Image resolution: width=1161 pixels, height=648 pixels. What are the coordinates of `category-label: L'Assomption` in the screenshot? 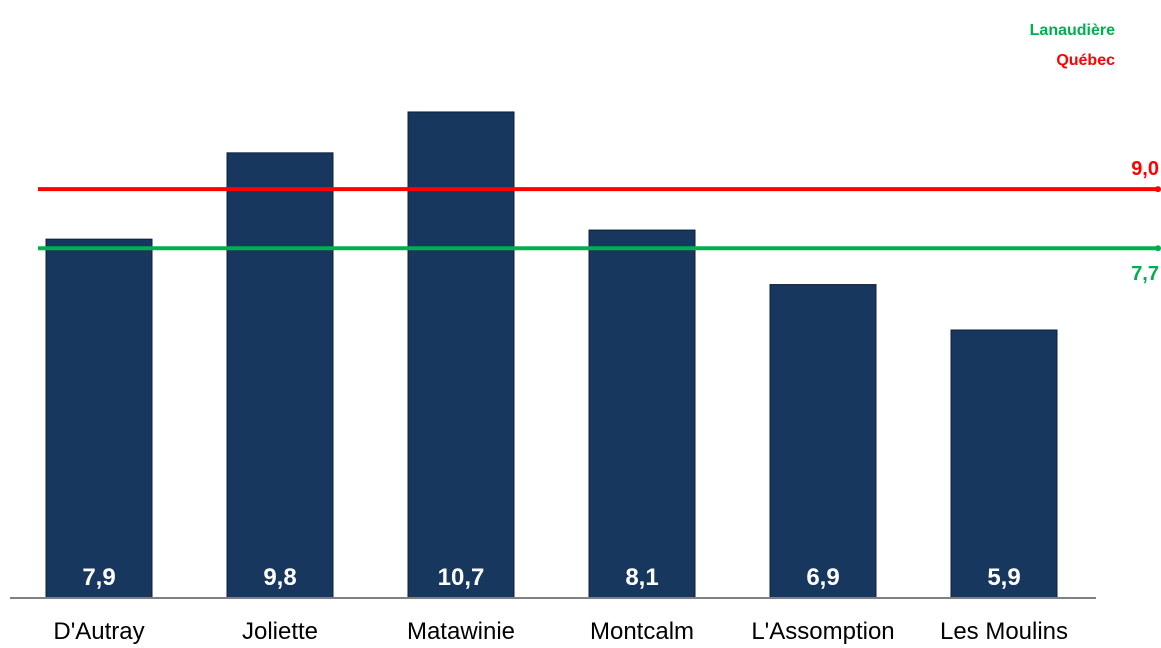 It's located at (822, 631).